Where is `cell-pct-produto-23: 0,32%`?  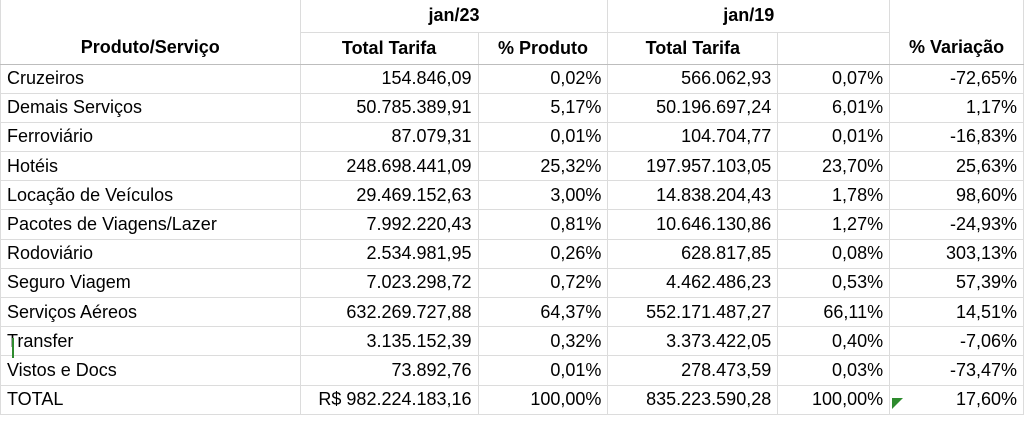
cell-pct-produto-23: 0,32% is located at coordinates (543, 341).